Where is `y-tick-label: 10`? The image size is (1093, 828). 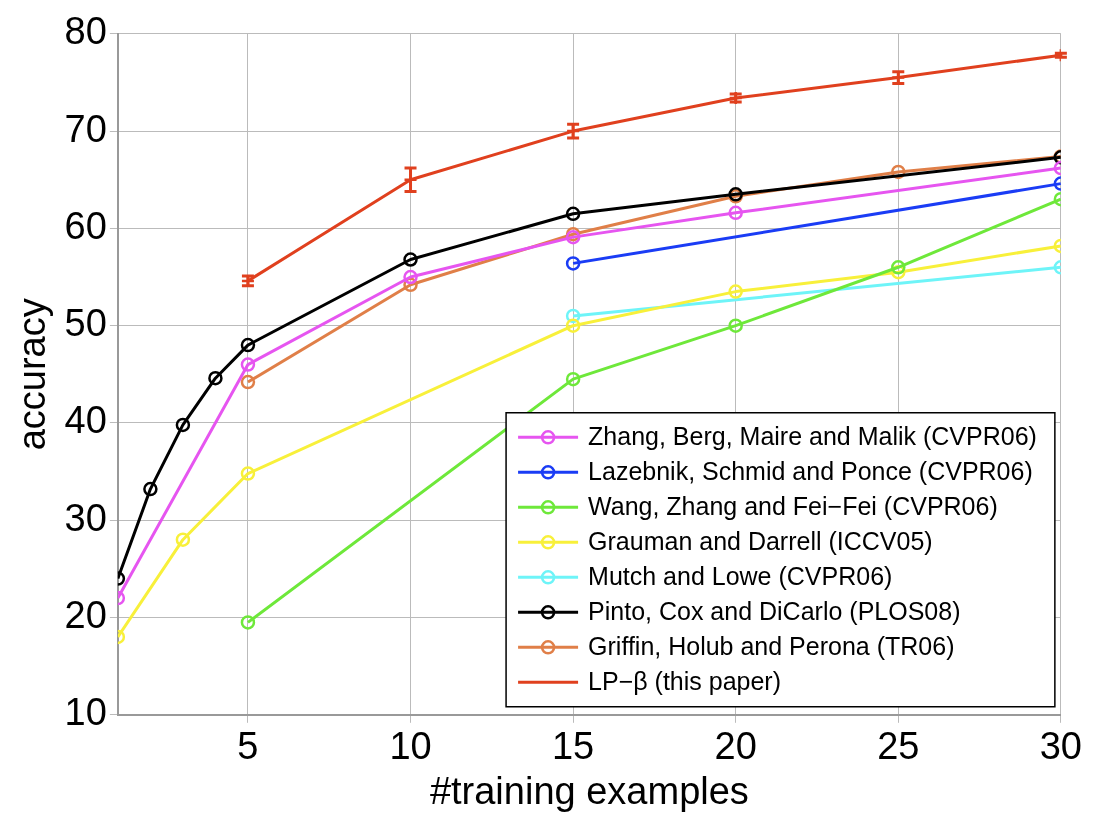
y-tick-label: 10 is located at coordinates (85, 712).